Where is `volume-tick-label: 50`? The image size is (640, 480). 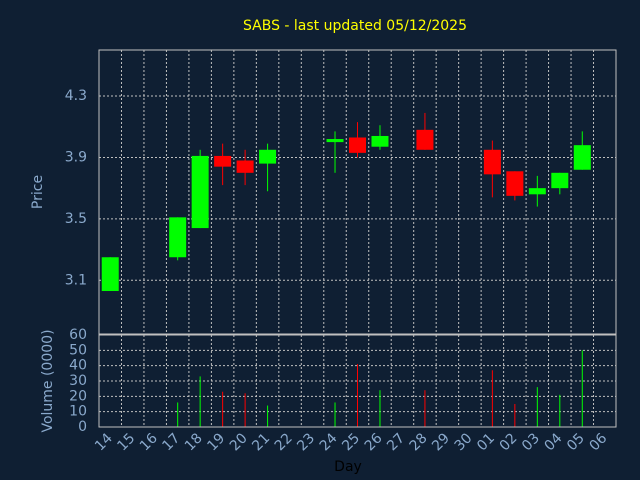 volume-tick-label: 50 is located at coordinates (78, 350).